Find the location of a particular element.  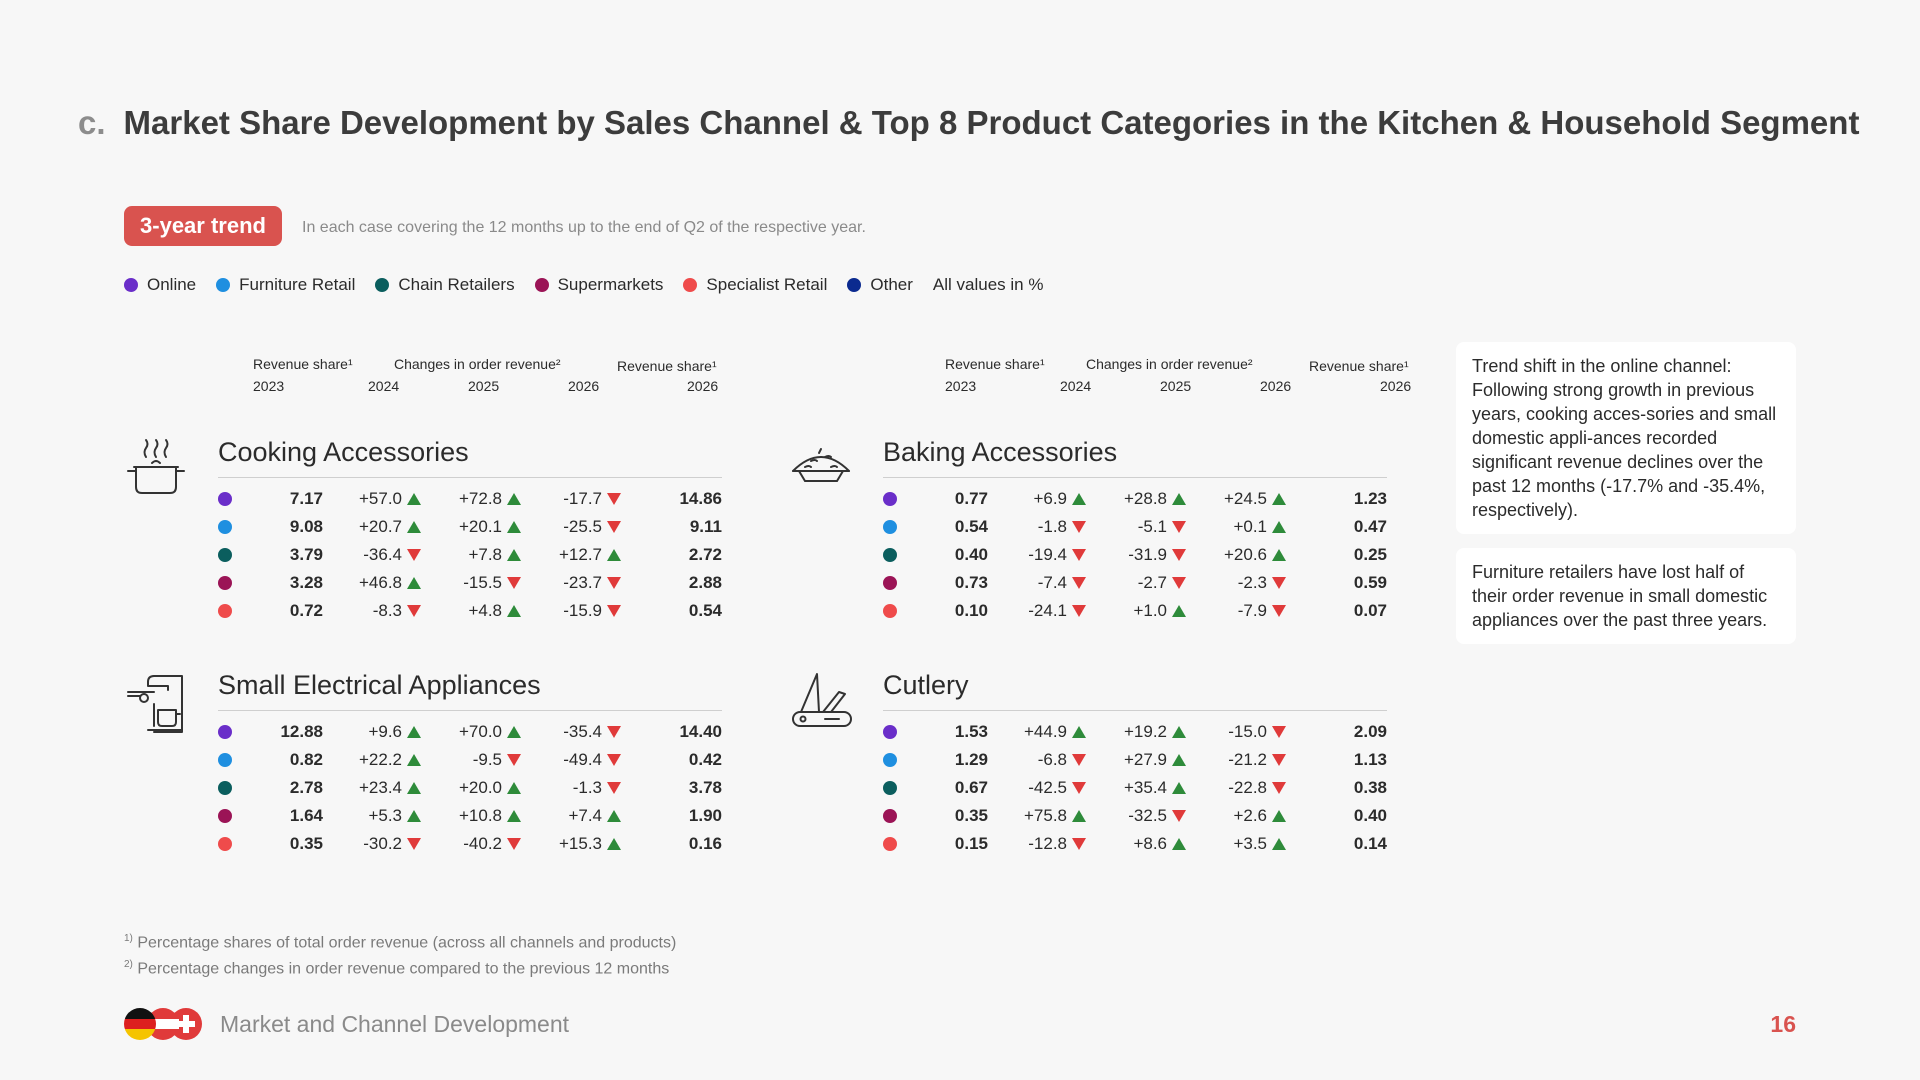

change-2026: -2.3 is located at coordinates (1262, 583).